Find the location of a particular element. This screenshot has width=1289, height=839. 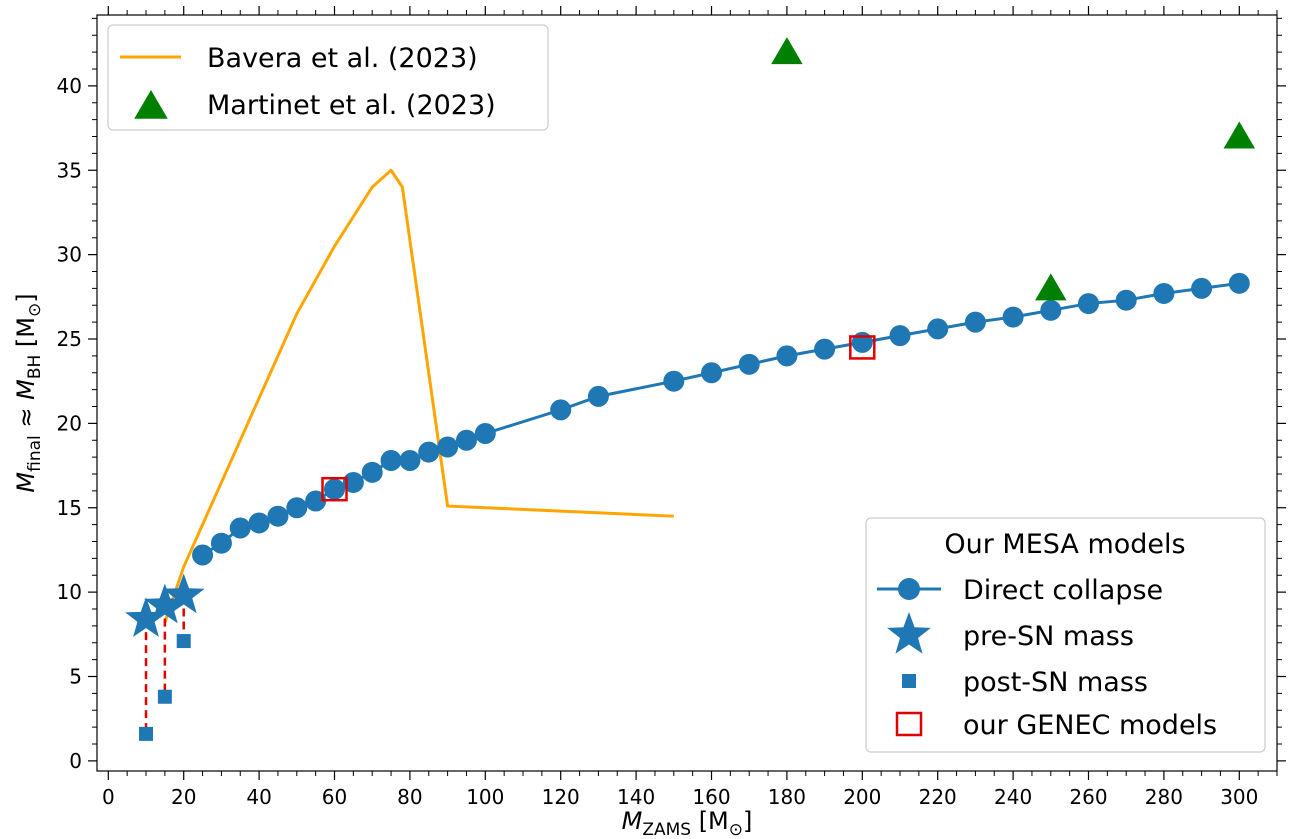

legend-pre-sn-swatch is located at coordinates (909, 633).